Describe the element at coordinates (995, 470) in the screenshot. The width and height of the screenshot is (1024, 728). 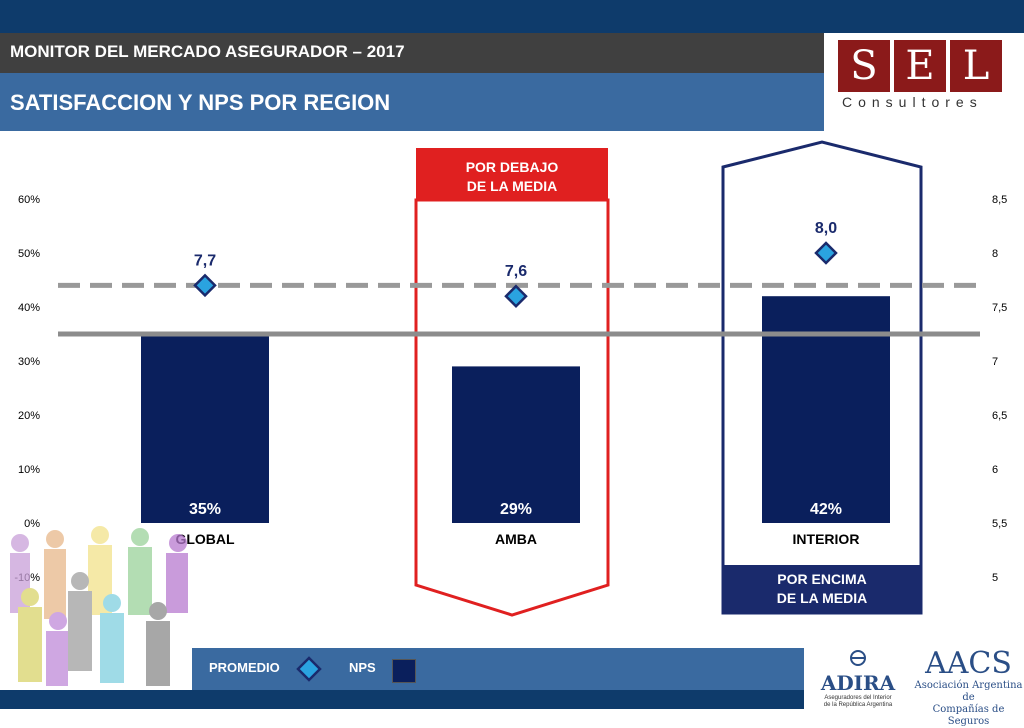
I see `right-axis-tick-label: 6` at that location.